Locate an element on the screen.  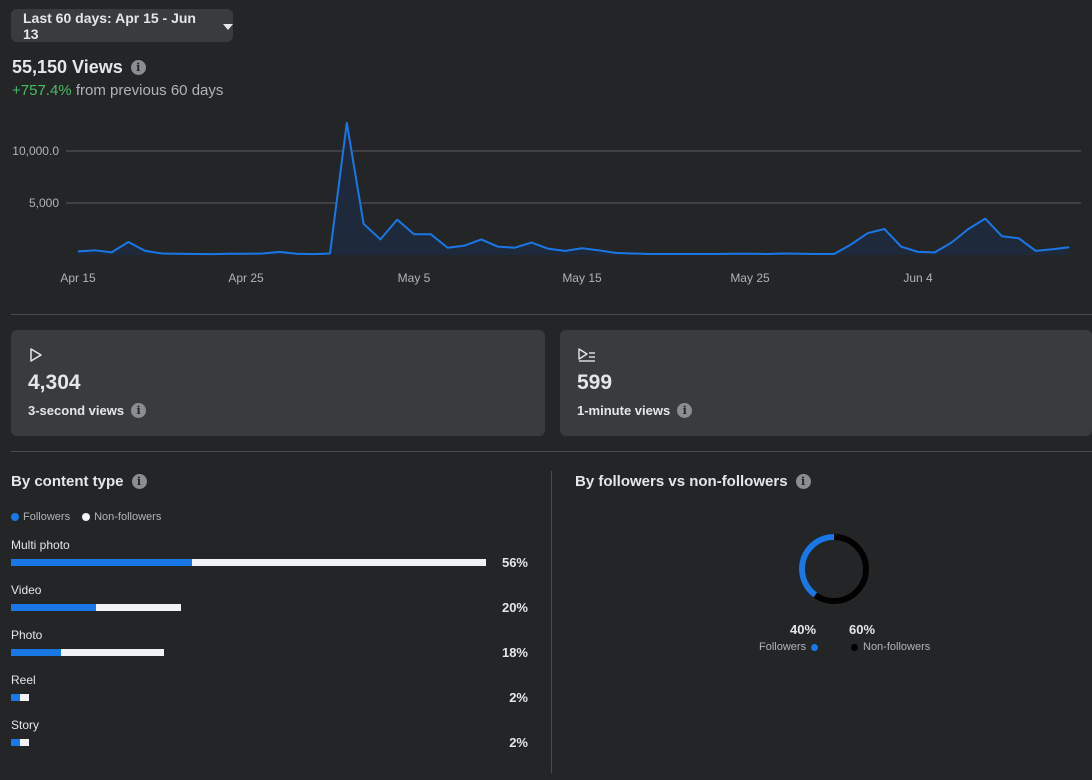
legend-followers-label: Followers is located at coordinates (47, 517).